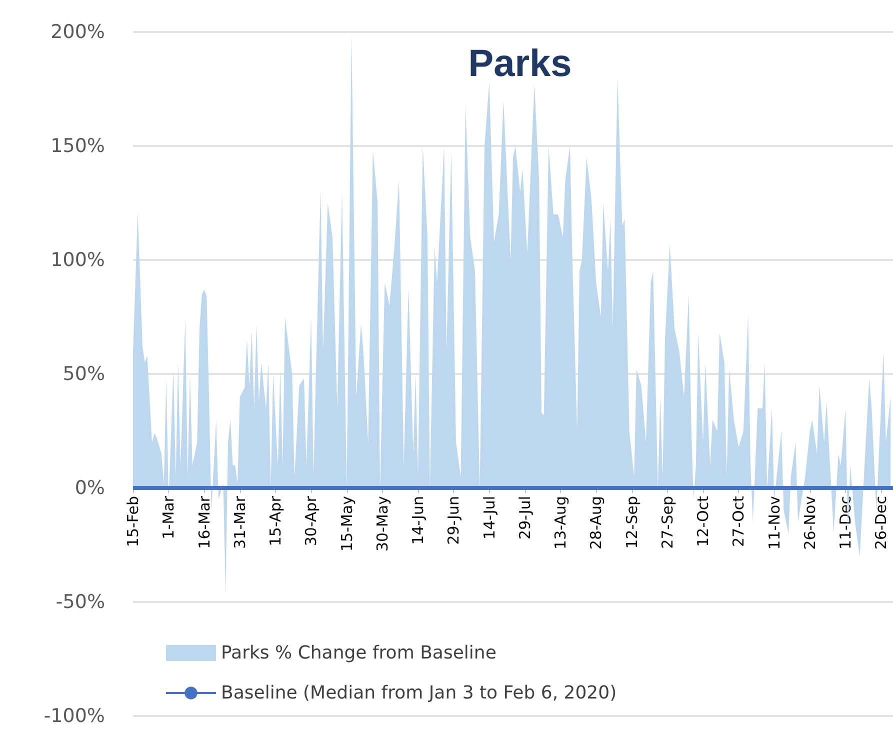 Image resolution: width=893 pixels, height=741 pixels. I want to click on y-tick-label: -100%, so click(74, 716).